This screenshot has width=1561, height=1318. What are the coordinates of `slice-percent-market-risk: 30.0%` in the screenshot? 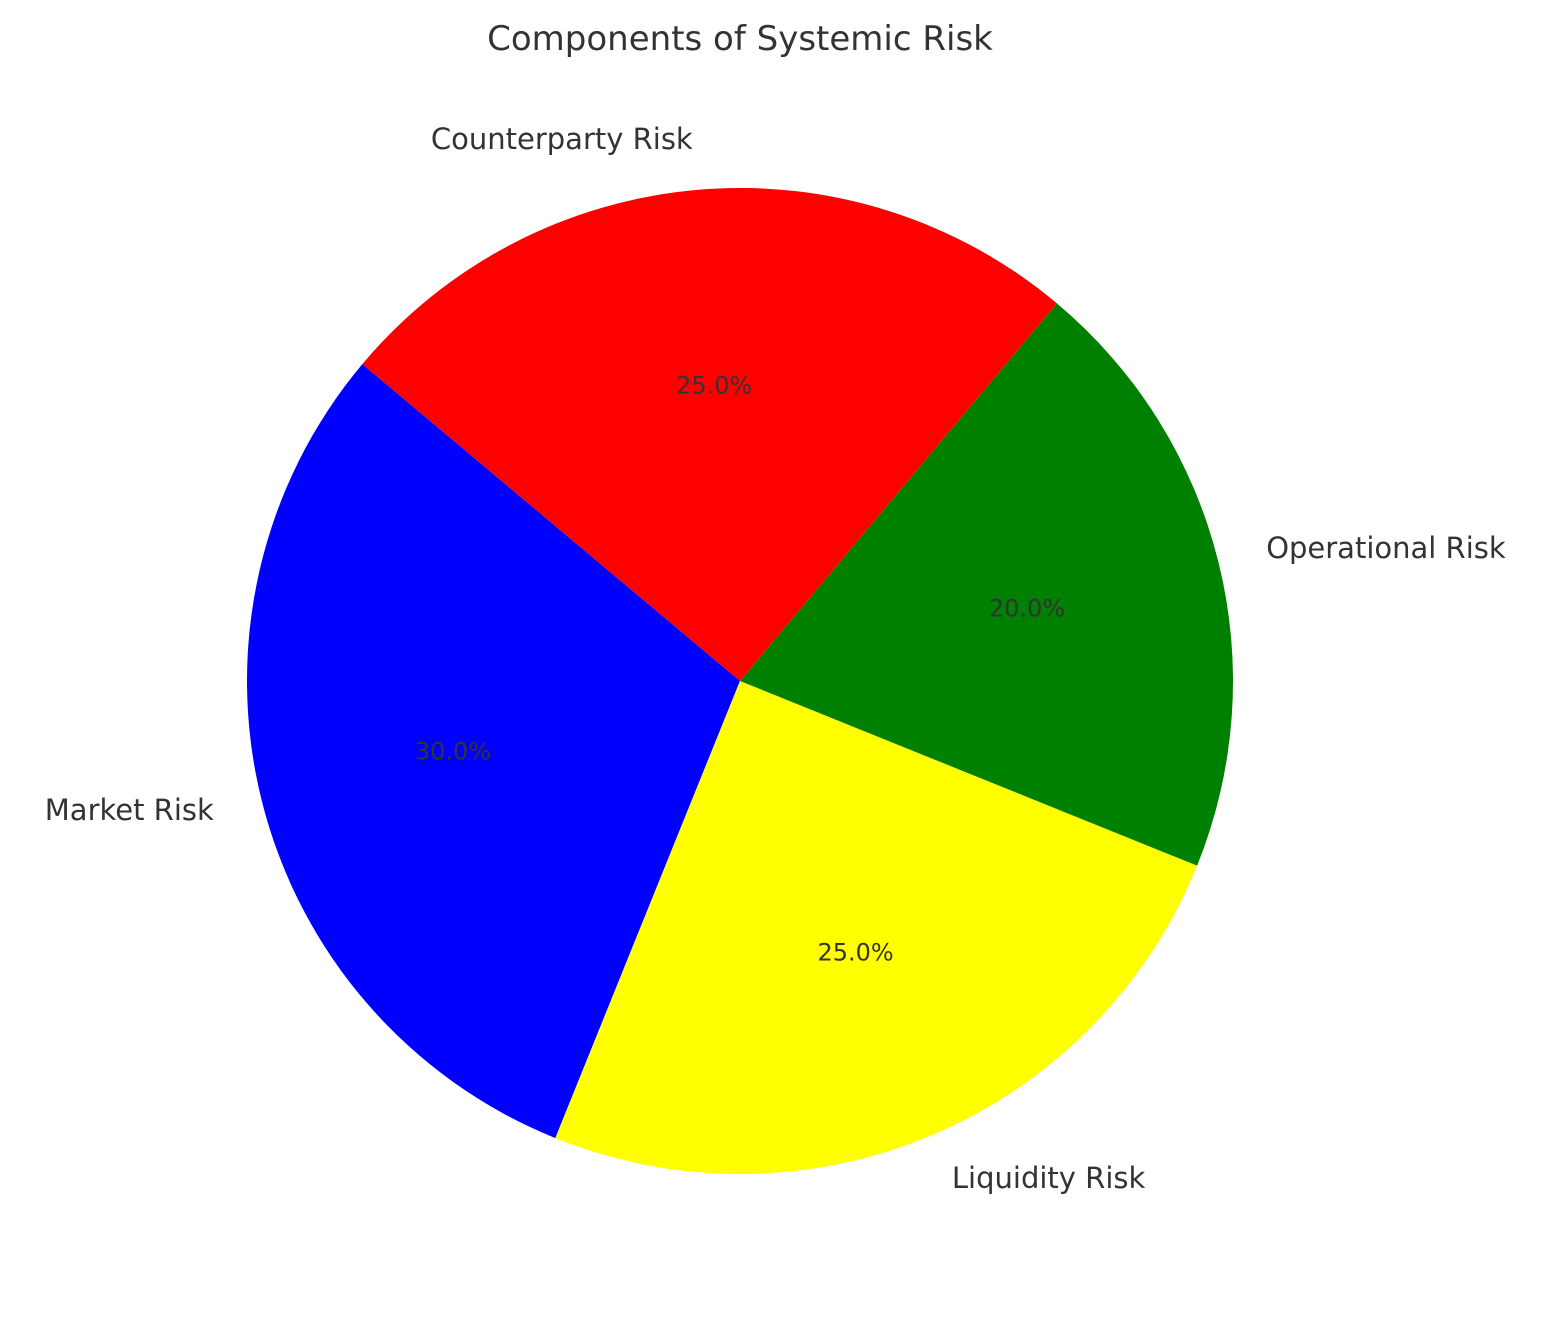 It's located at (453, 752).